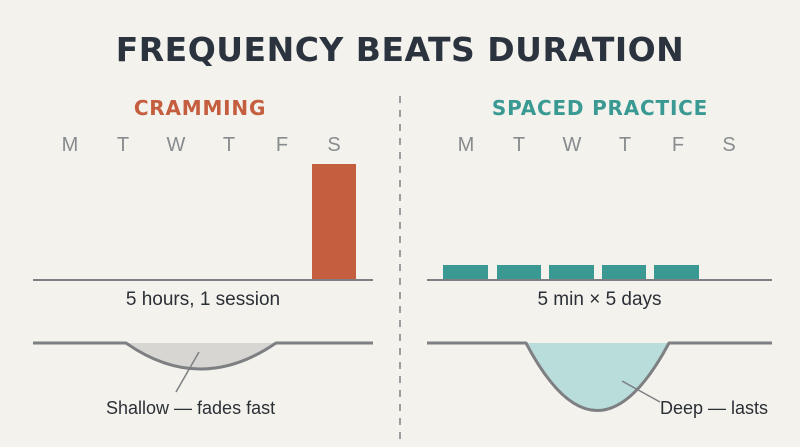  What do you see at coordinates (676, 272) in the screenshot?
I see `spaced-session-bar-fri` at bounding box center [676, 272].